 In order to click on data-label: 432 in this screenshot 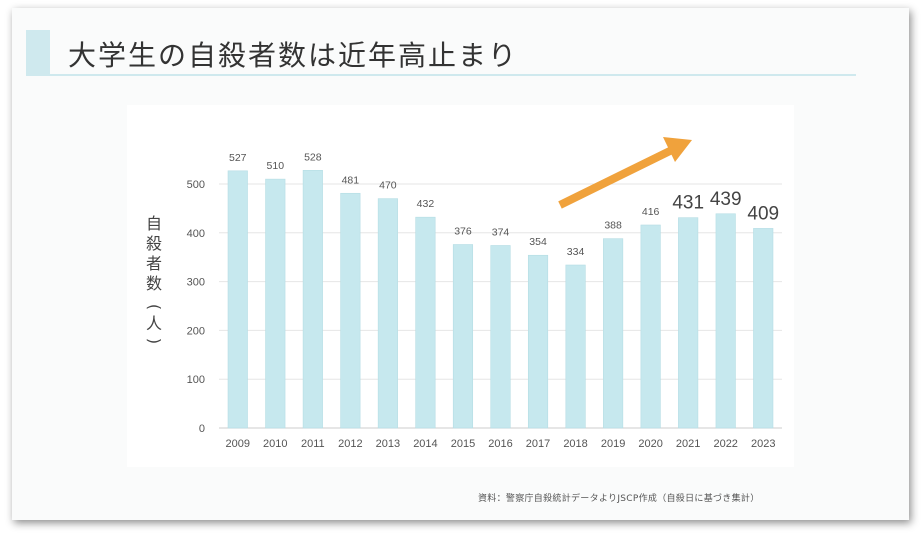, I will do `click(426, 204)`.